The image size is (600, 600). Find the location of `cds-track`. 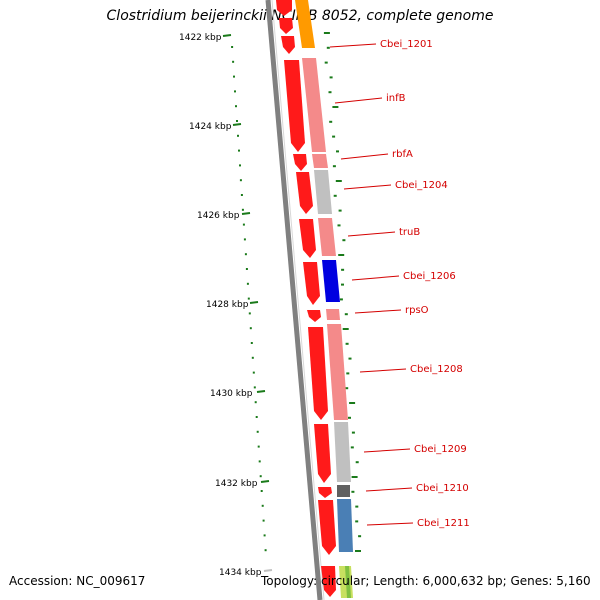

cds-track is located at coordinates (306, 298).